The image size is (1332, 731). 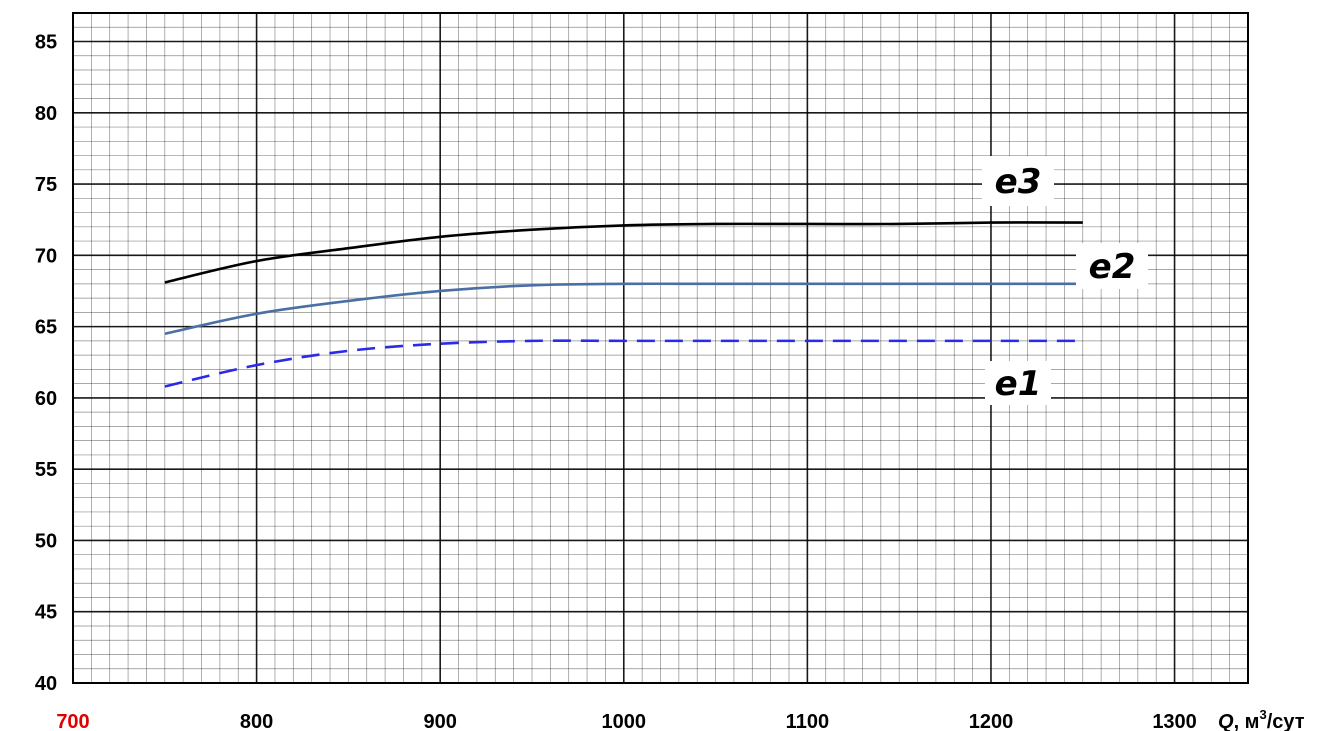 I want to click on x-tick-label: 1000, so click(x=624, y=721).